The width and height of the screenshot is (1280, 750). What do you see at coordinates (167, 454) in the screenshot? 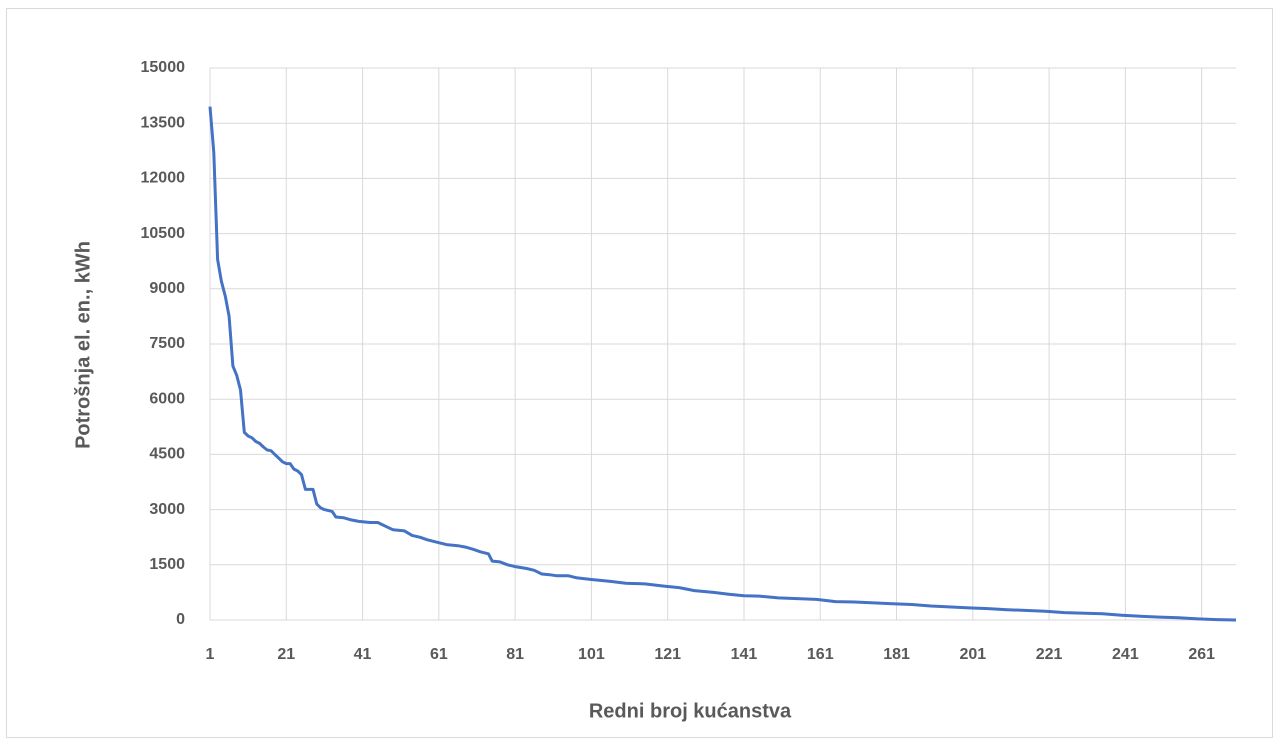
I see `y-tick-label: 4500` at bounding box center [167, 454].